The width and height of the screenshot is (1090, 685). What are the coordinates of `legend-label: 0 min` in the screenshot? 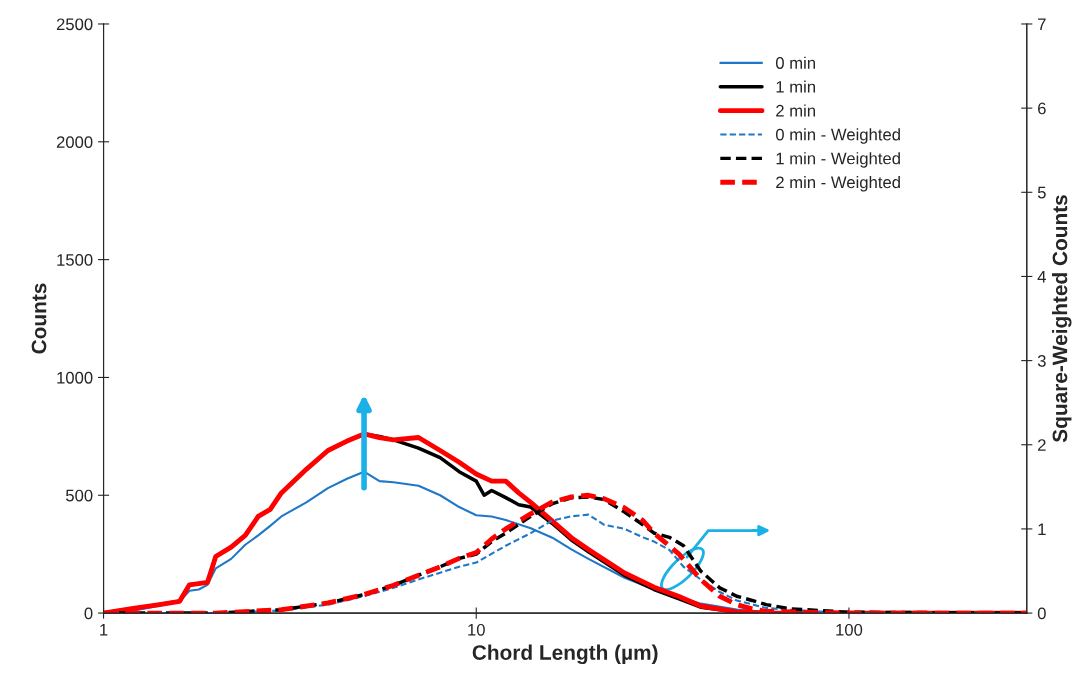 It's located at (795, 62).